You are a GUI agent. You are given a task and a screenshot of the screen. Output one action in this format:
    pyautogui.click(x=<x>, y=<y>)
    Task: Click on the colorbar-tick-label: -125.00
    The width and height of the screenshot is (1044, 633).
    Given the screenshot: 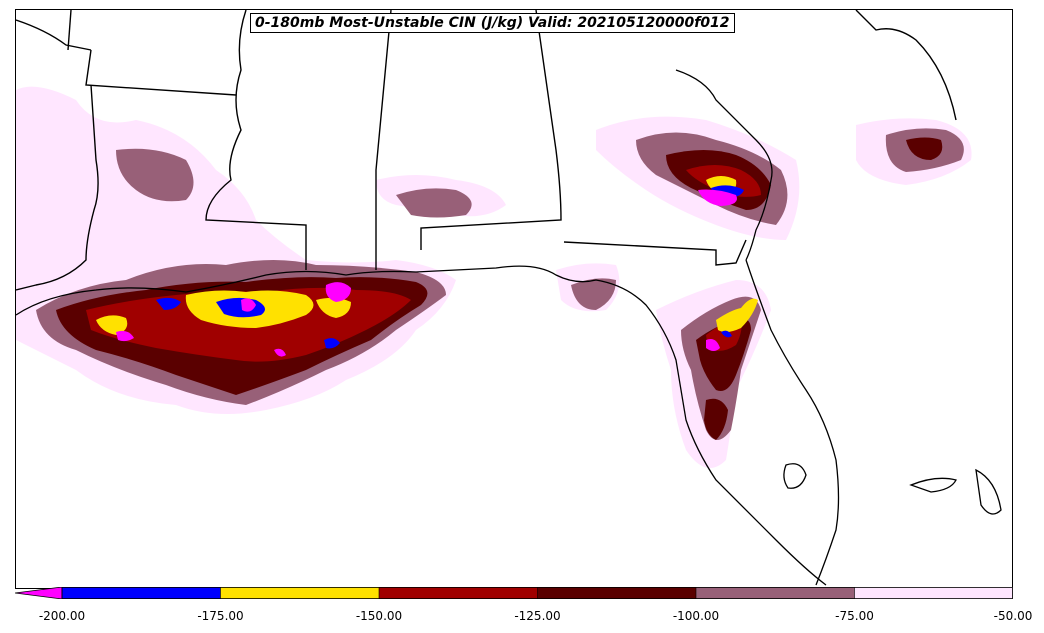 What is the action you would take?
    pyautogui.click(x=537, y=616)
    